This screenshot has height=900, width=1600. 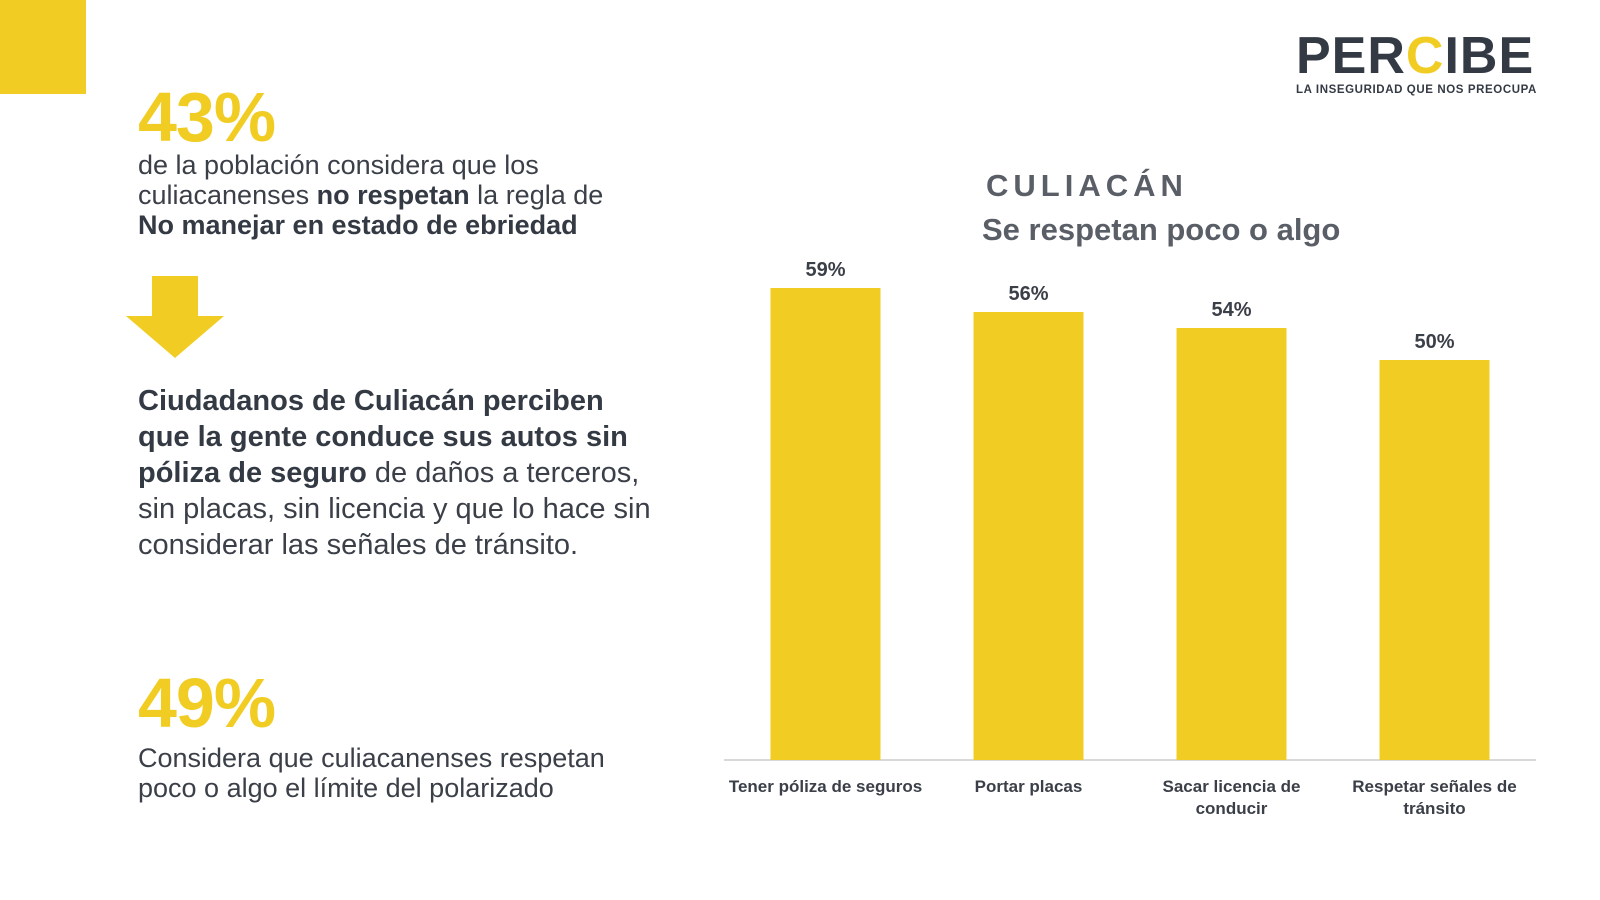 What do you see at coordinates (1434, 786) in the screenshot?
I see `category-label: Respetar señales de` at bounding box center [1434, 786].